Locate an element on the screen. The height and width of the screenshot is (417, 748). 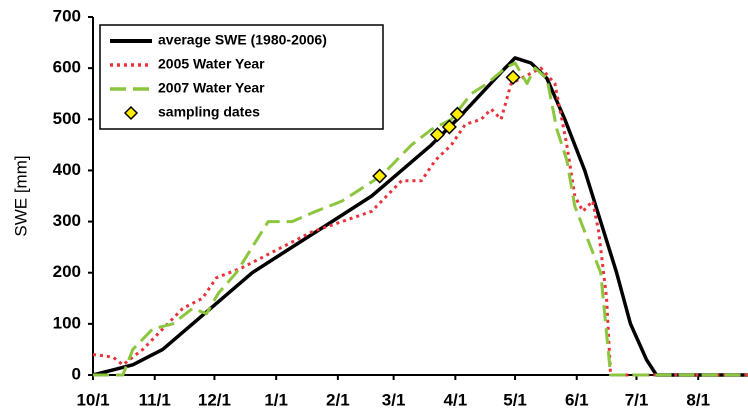
x-tick-label: 1/1 is located at coordinates (276, 399).